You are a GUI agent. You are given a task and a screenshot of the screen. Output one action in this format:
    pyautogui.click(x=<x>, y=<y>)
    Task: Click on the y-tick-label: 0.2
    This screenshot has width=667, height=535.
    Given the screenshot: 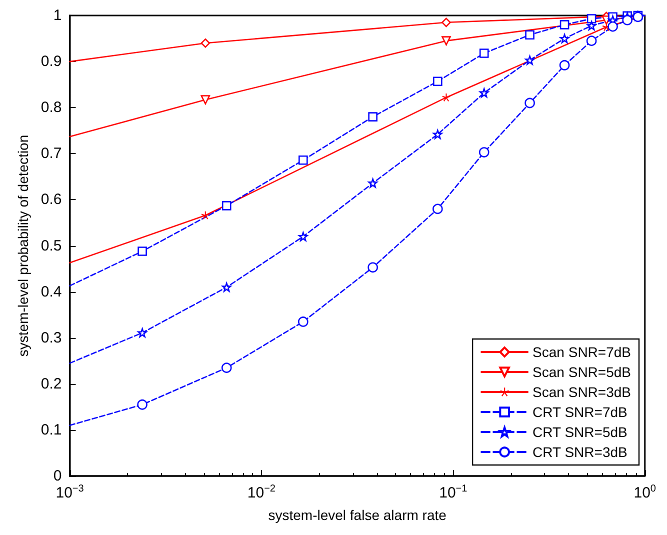 What is the action you would take?
    pyautogui.click(x=51, y=383)
    